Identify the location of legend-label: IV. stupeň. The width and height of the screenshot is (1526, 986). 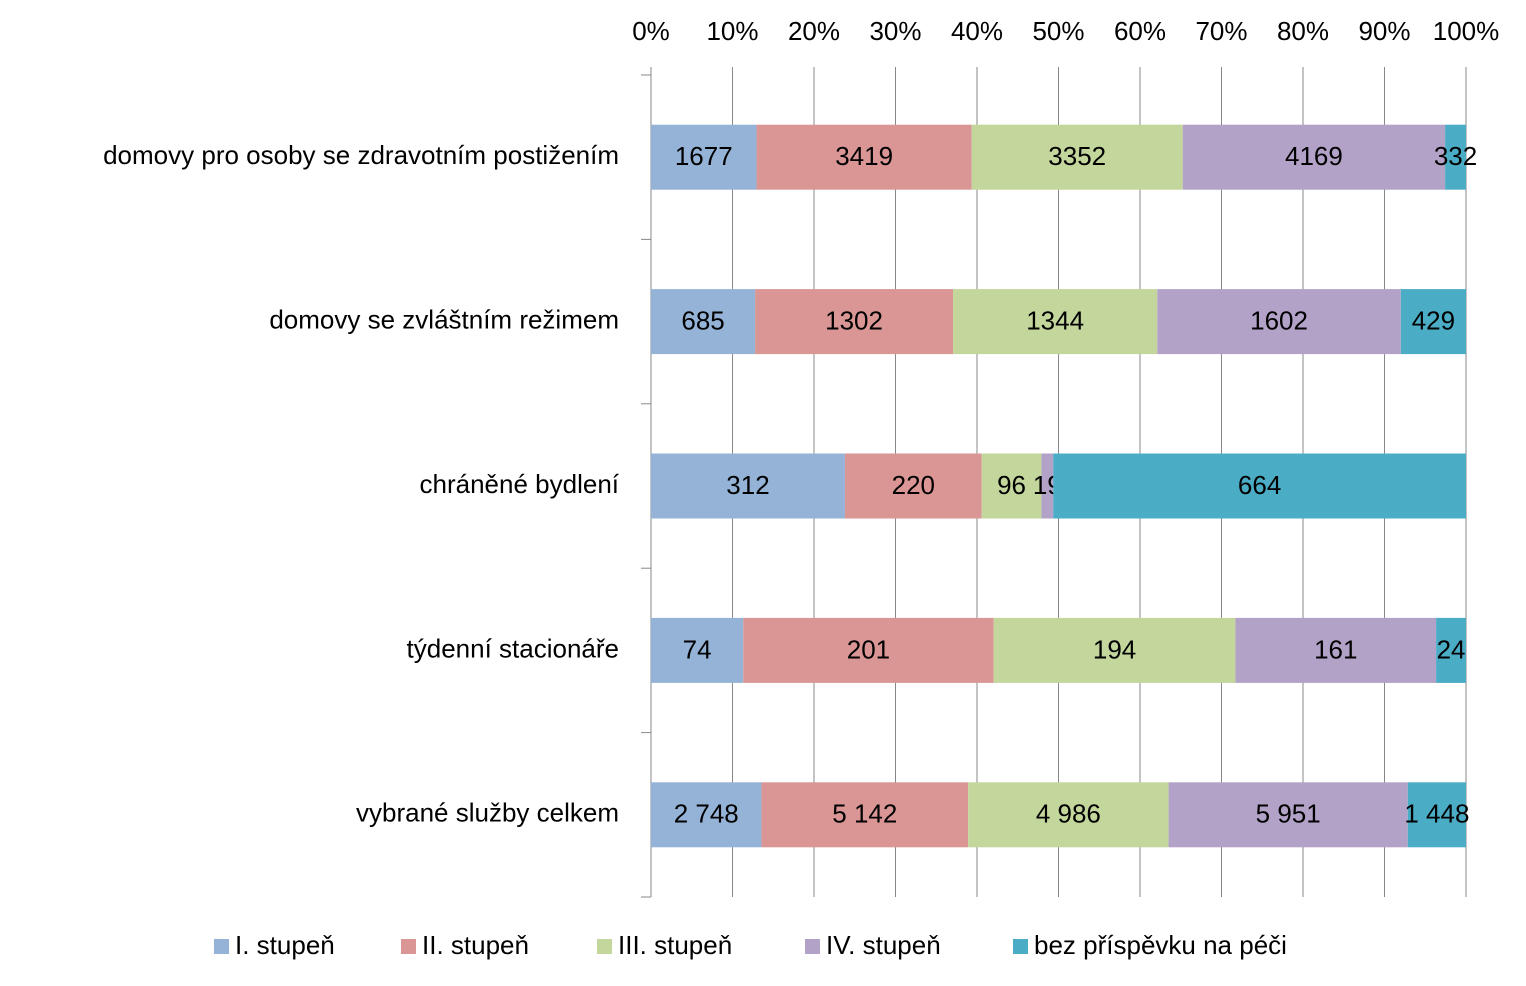
(883, 945).